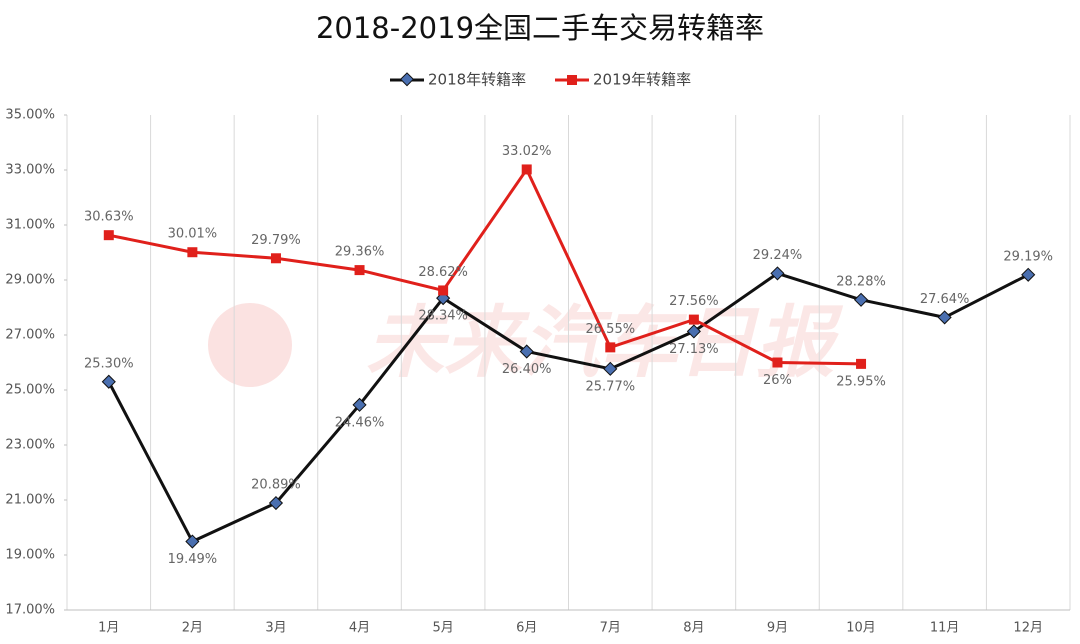 Image resolution: width=1080 pixels, height=644 pixels. I want to click on x-tick-label: 7月, so click(610, 628).